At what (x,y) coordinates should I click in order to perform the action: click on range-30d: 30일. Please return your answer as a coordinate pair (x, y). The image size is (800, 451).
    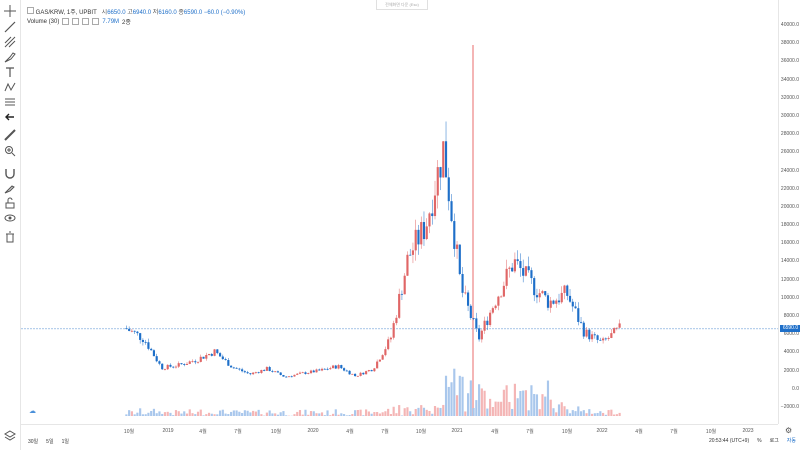
    Looking at the image, I should click on (33, 441).